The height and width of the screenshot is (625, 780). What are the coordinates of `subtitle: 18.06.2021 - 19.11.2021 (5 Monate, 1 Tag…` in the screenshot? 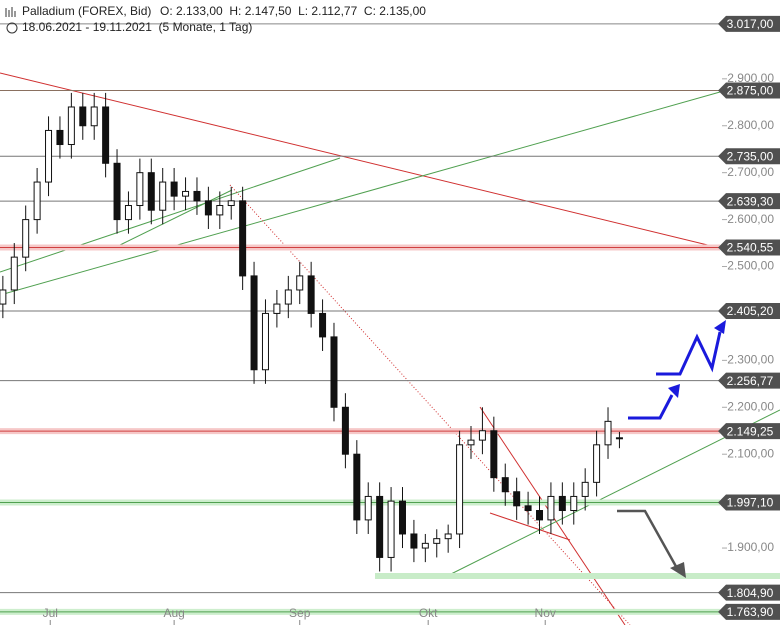 It's located at (137, 27).